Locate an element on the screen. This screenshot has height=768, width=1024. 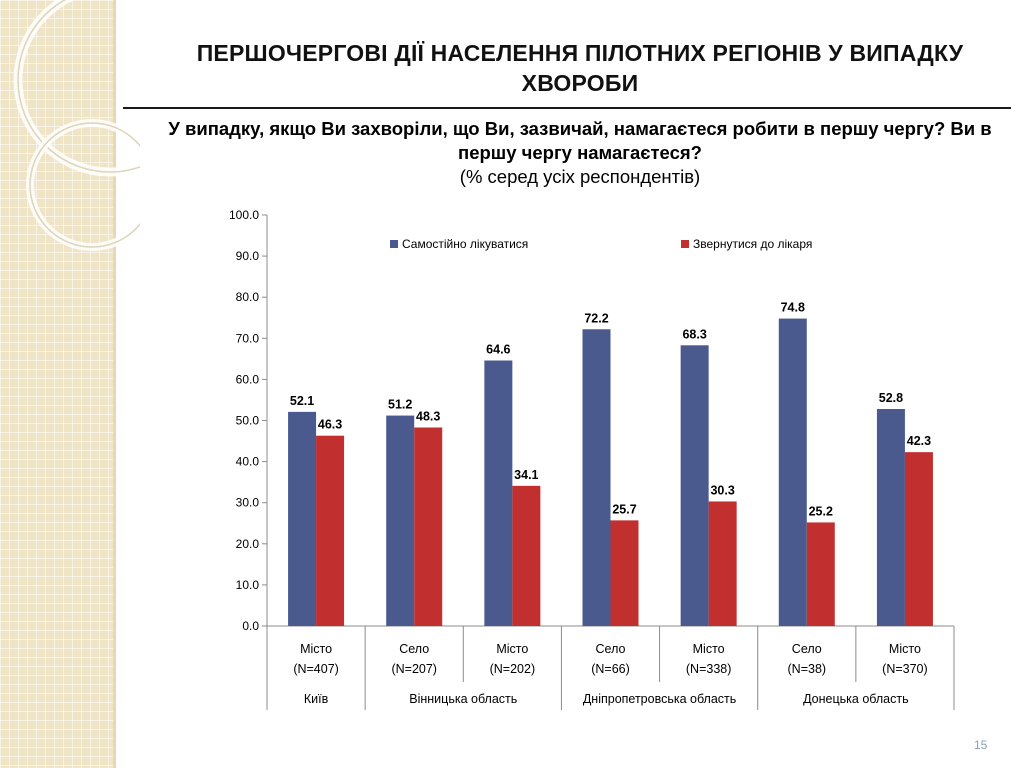
y-tick-label: 20.0 is located at coordinates (248, 544).